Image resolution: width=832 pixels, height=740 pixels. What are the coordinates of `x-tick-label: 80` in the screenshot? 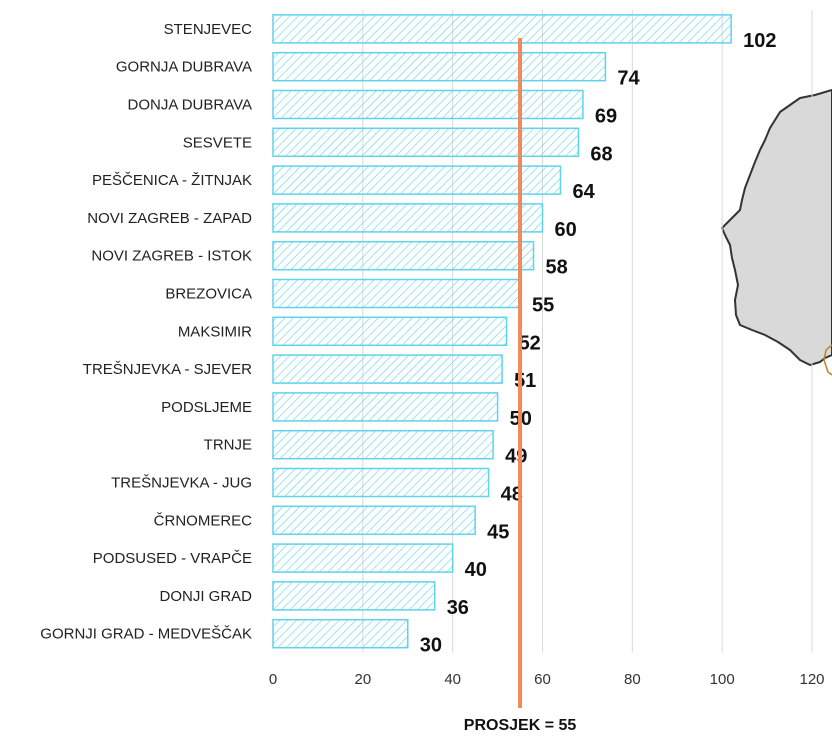 It's located at (632, 679).